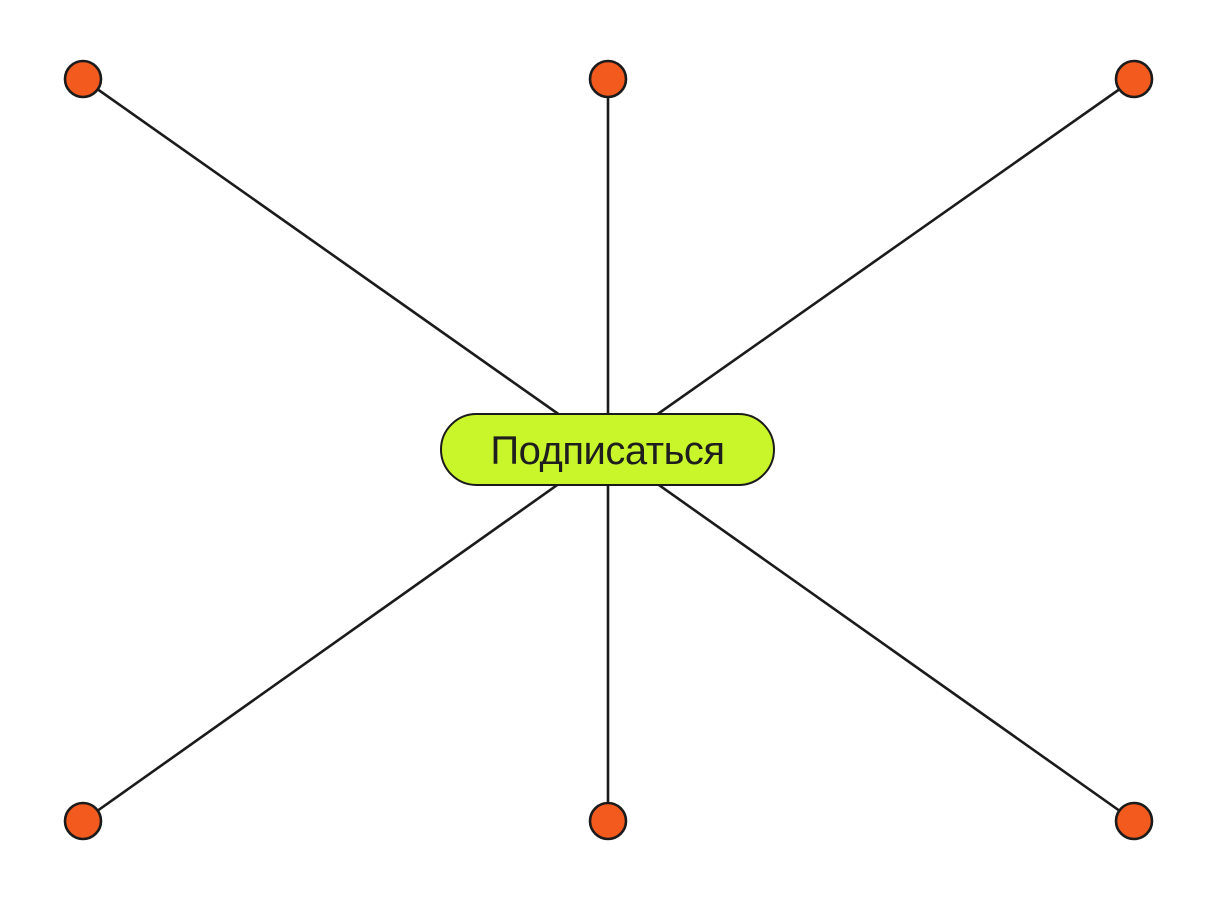  Describe the element at coordinates (1134, 79) in the screenshot. I see `node-top-right-dot` at that location.